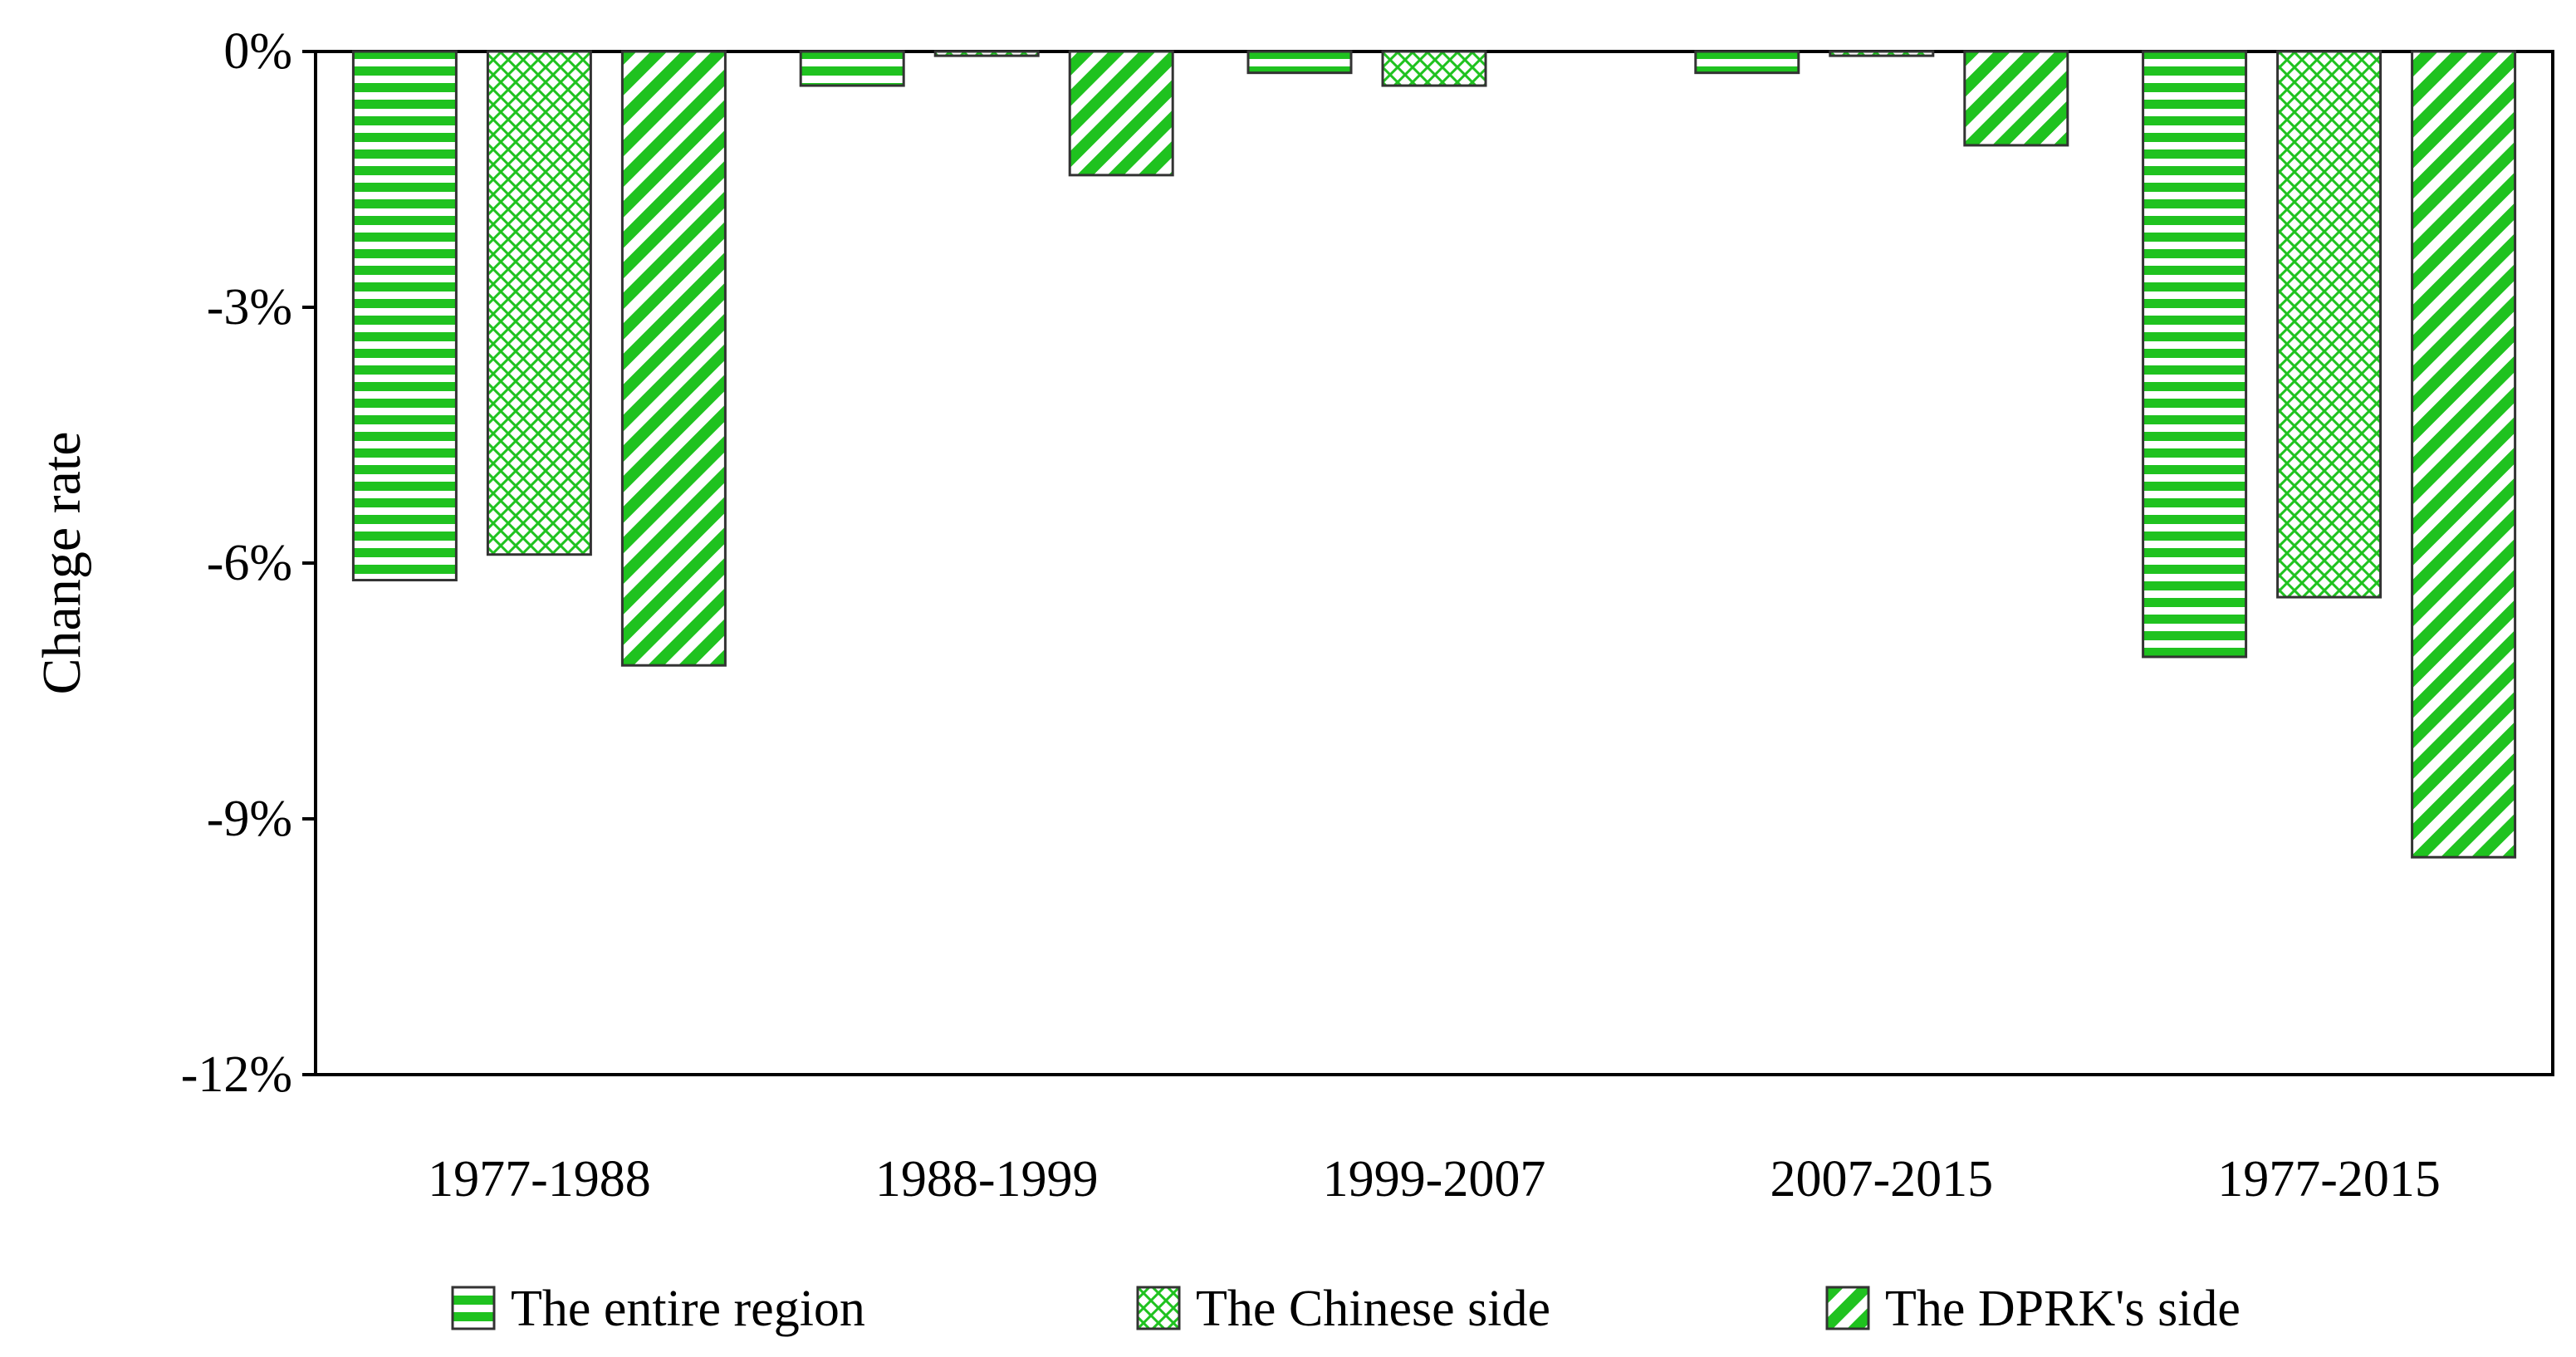 The width and height of the screenshot is (2576, 1357). Describe the element at coordinates (2063, 1309) in the screenshot. I see `legend-label: The DPRK's side` at that location.